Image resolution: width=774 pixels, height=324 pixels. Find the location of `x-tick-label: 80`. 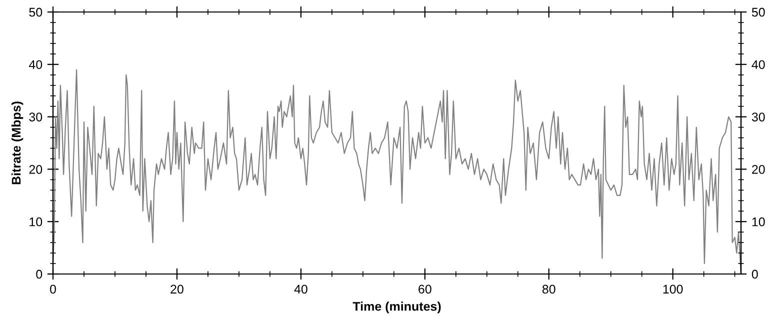

x-tick-label: 80 is located at coordinates (549, 289).